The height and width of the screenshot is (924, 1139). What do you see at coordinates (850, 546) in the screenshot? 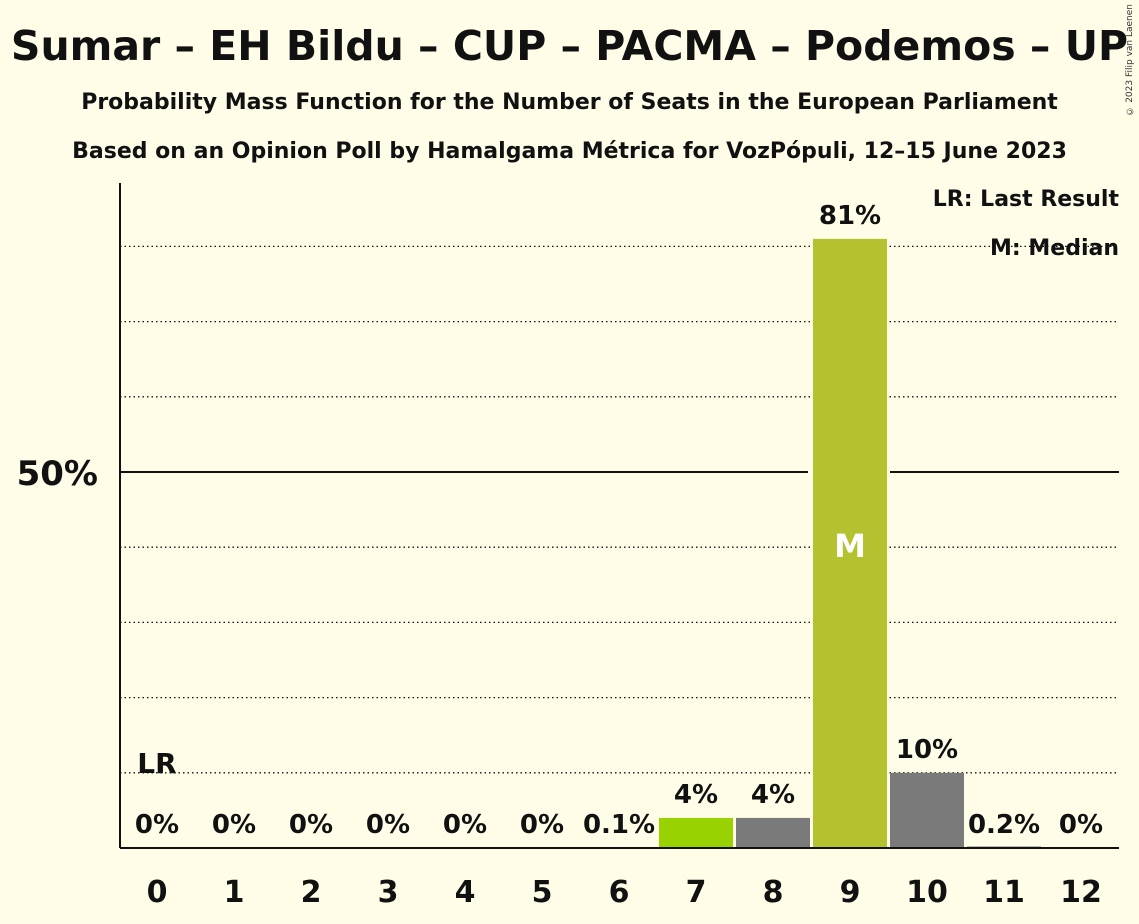
I see `median-marker: M` at bounding box center [850, 546].